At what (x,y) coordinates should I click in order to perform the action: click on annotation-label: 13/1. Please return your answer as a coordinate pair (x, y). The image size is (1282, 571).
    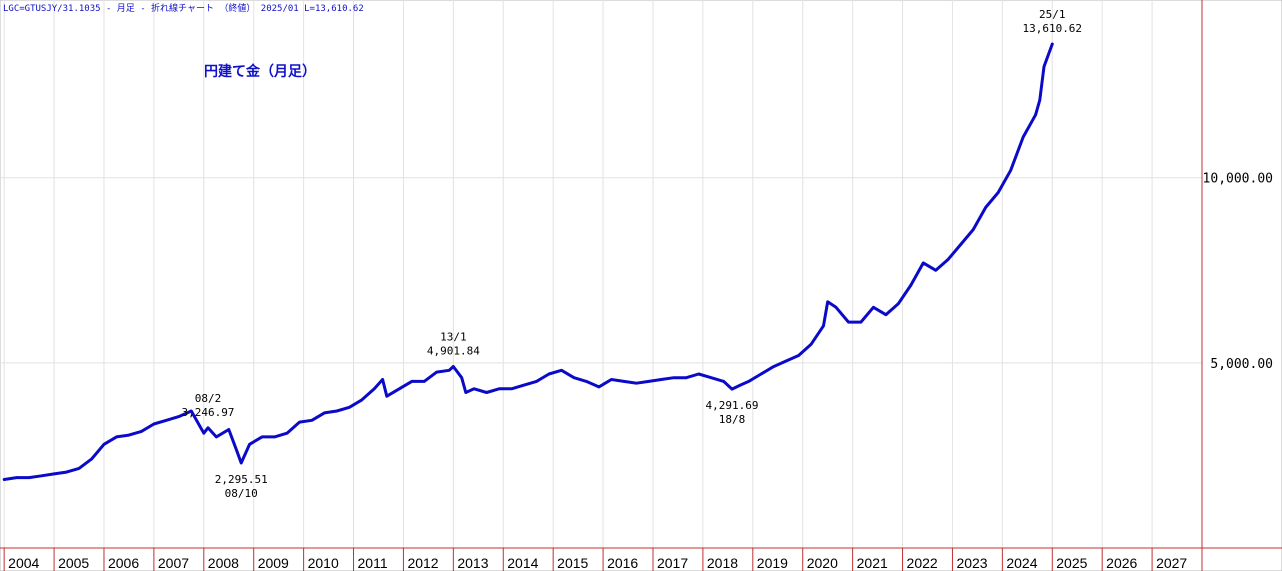
    Looking at the image, I should click on (453, 336).